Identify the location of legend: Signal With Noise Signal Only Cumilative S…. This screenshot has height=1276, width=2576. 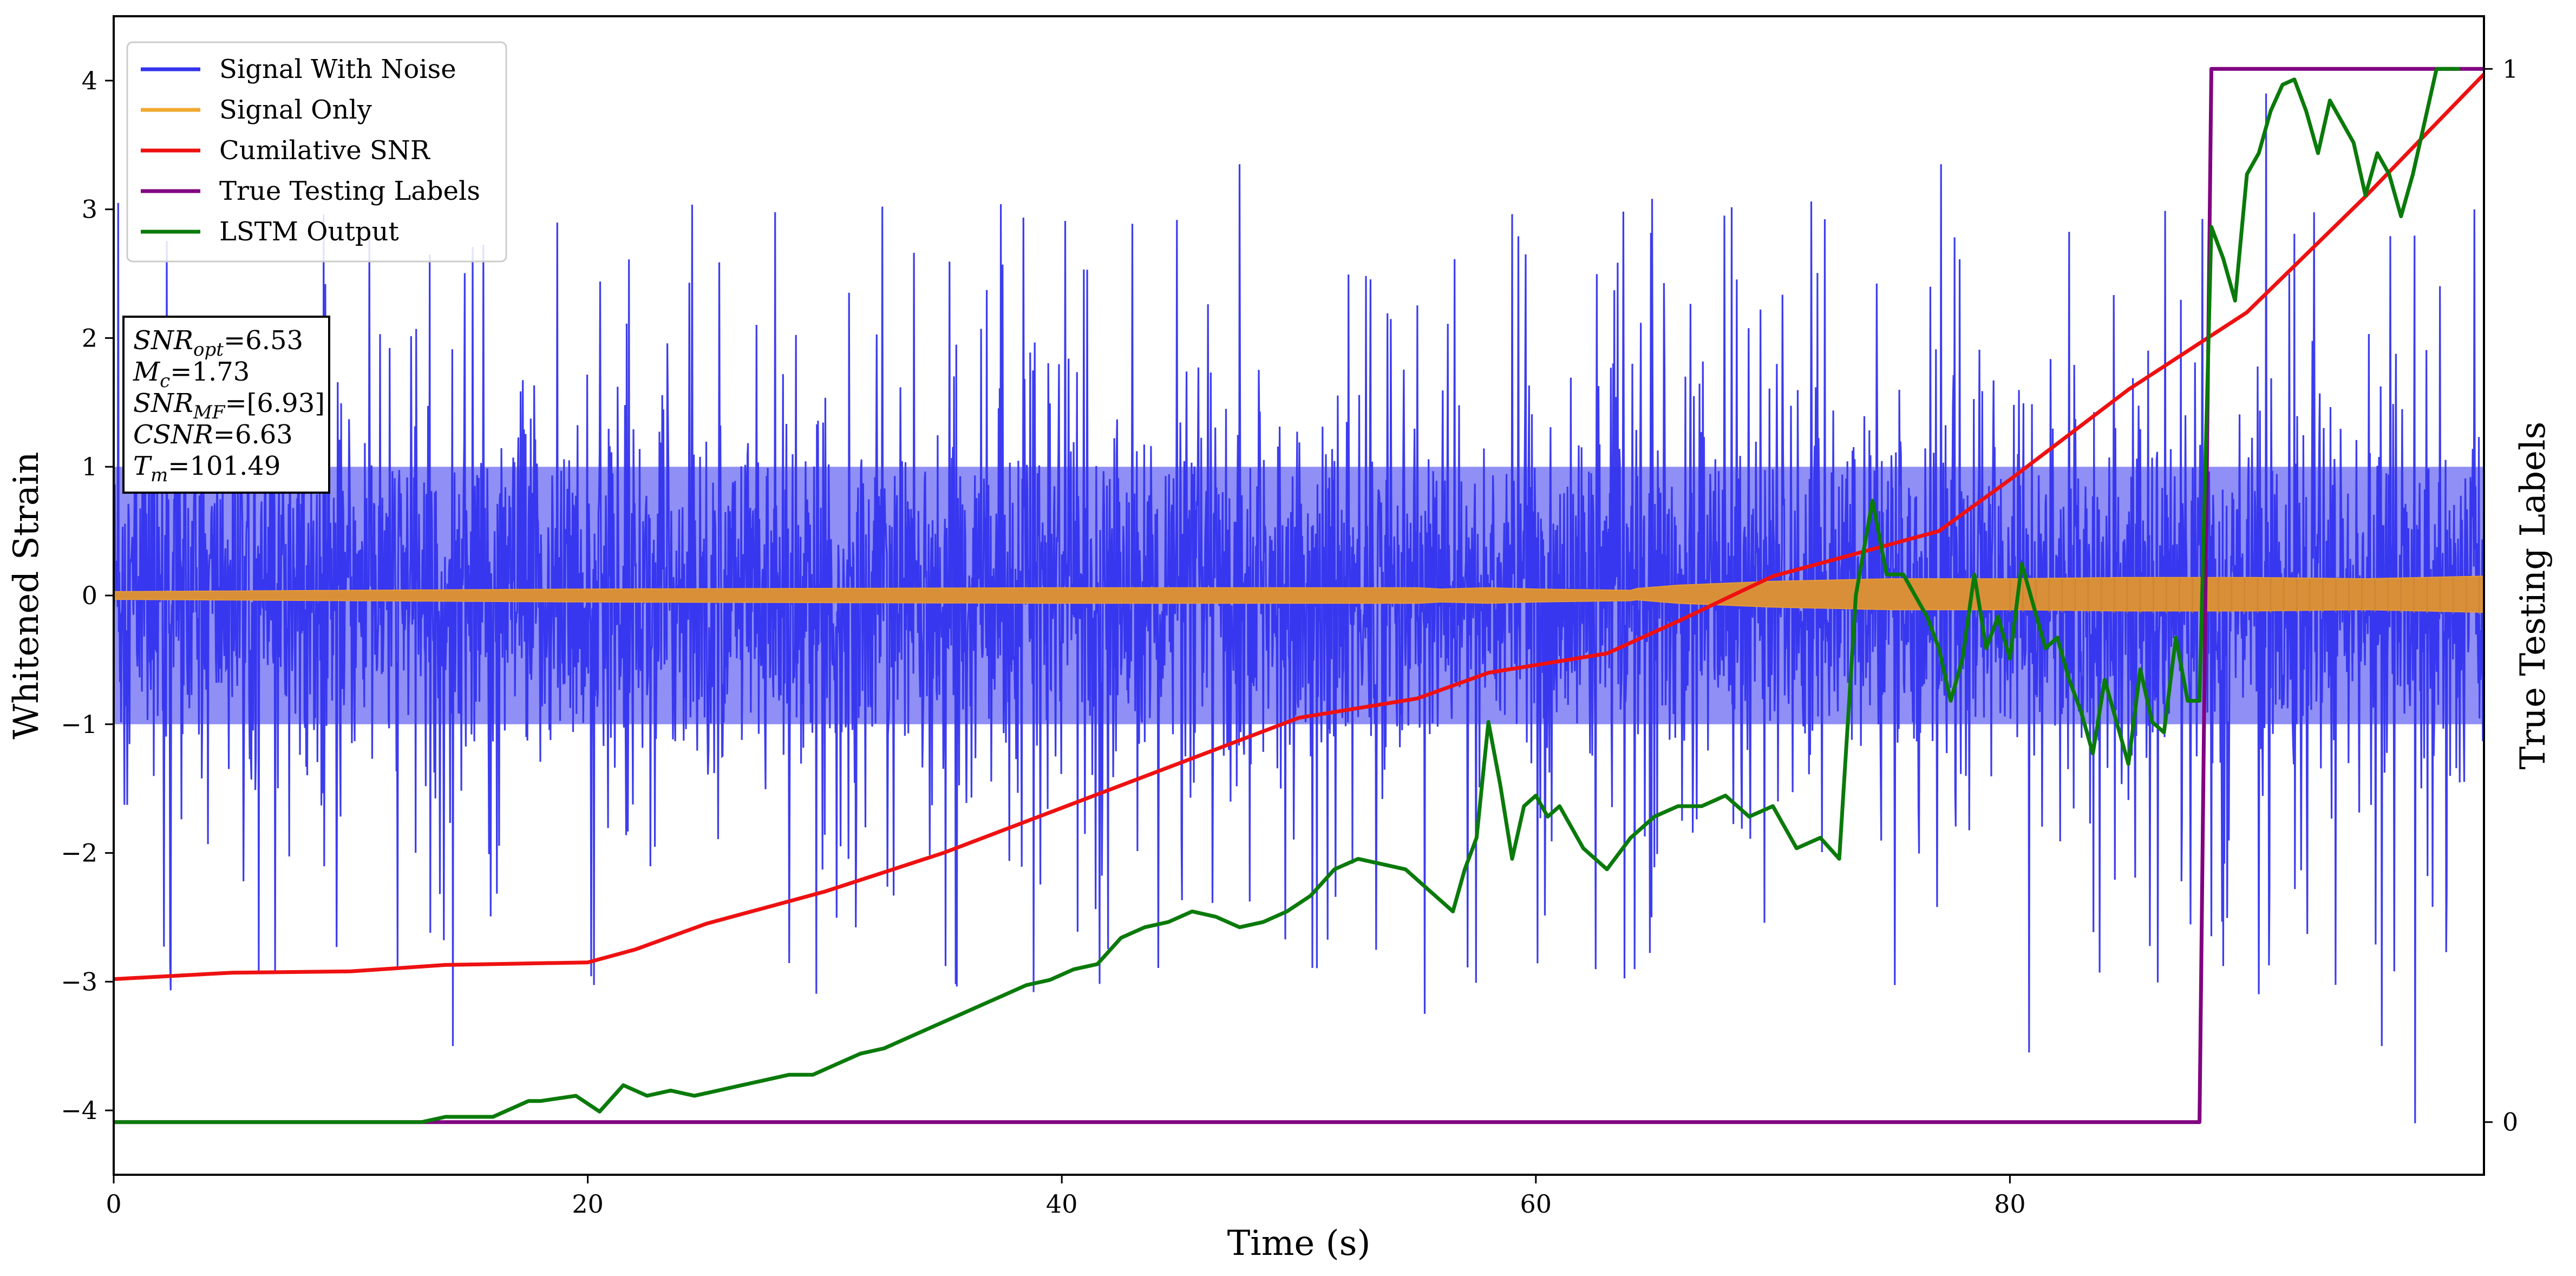
(316, 152).